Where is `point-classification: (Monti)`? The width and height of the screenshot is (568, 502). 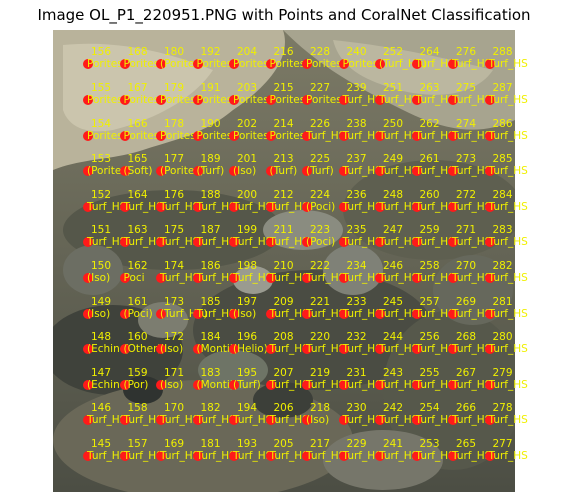
point-classification: (Monti) is located at coordinates (215, 384).